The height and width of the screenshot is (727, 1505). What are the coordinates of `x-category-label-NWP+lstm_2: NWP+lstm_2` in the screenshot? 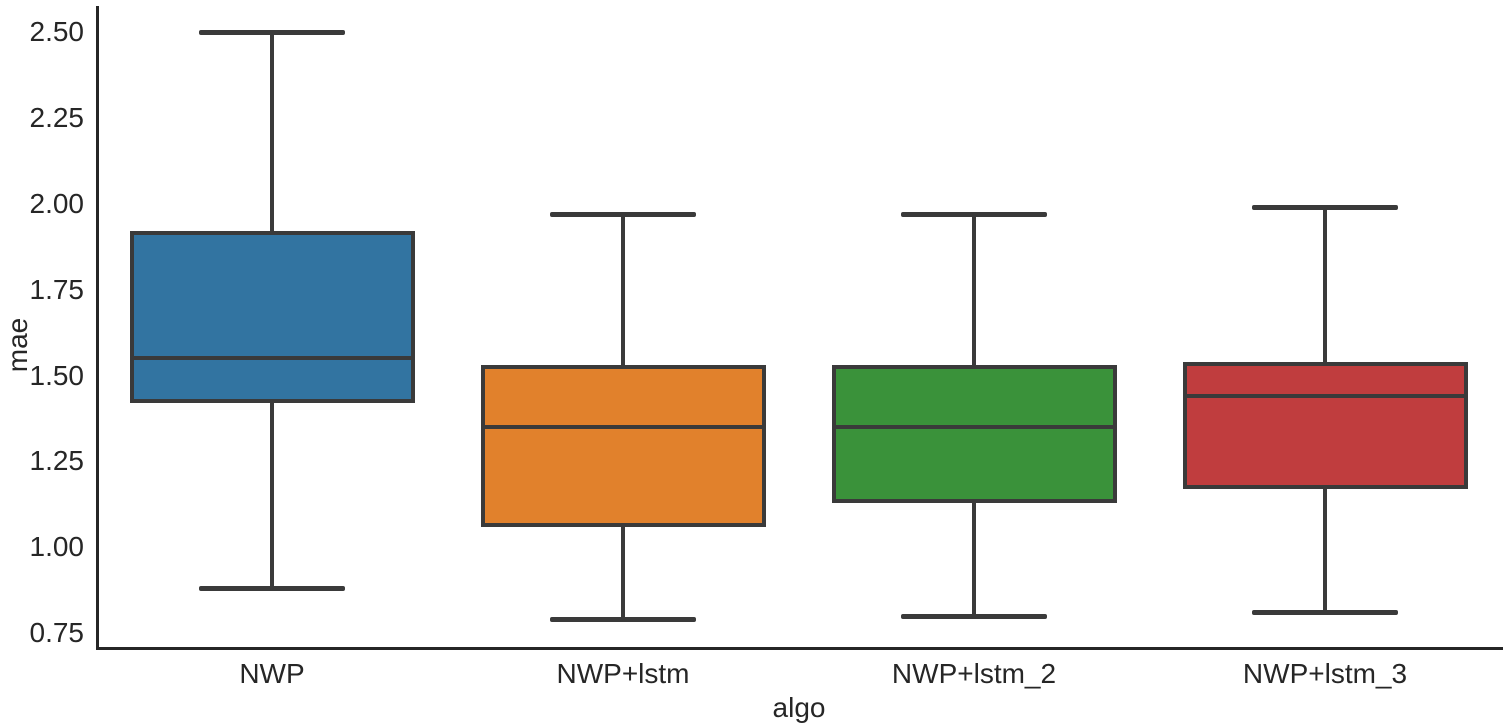 It's located at (974, 673).